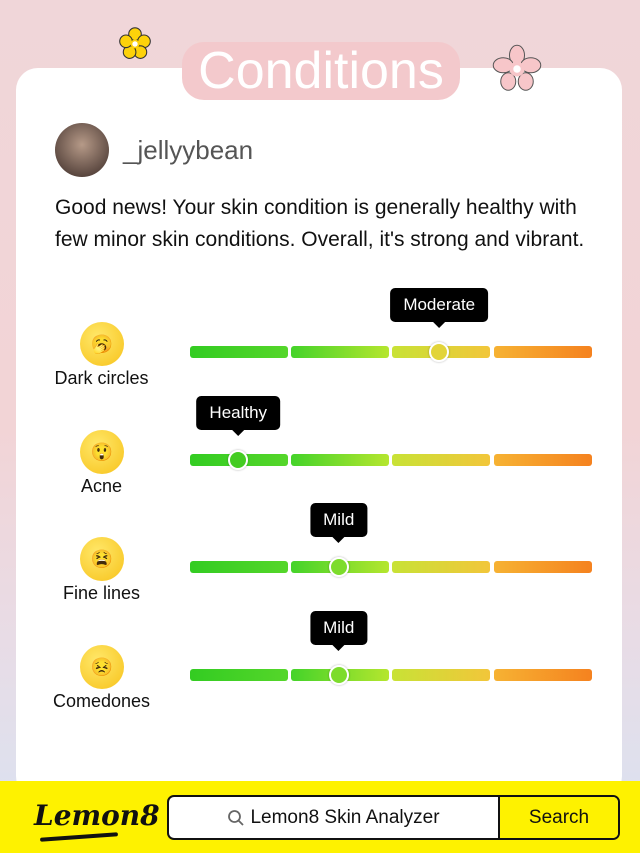 This screenshot has height=853, width=640. I want to click on yellow-flower-icon, so click(135, 43).